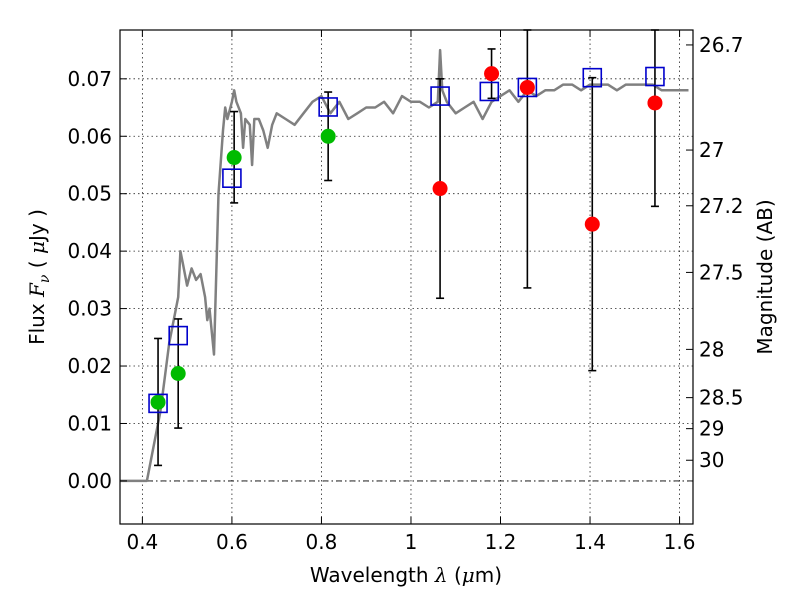 This screenshot has width=800, height=600. Describe the element at coordinates (721, 272) in the screenshot. I see `y2-tick-label: 27.5` at that location.